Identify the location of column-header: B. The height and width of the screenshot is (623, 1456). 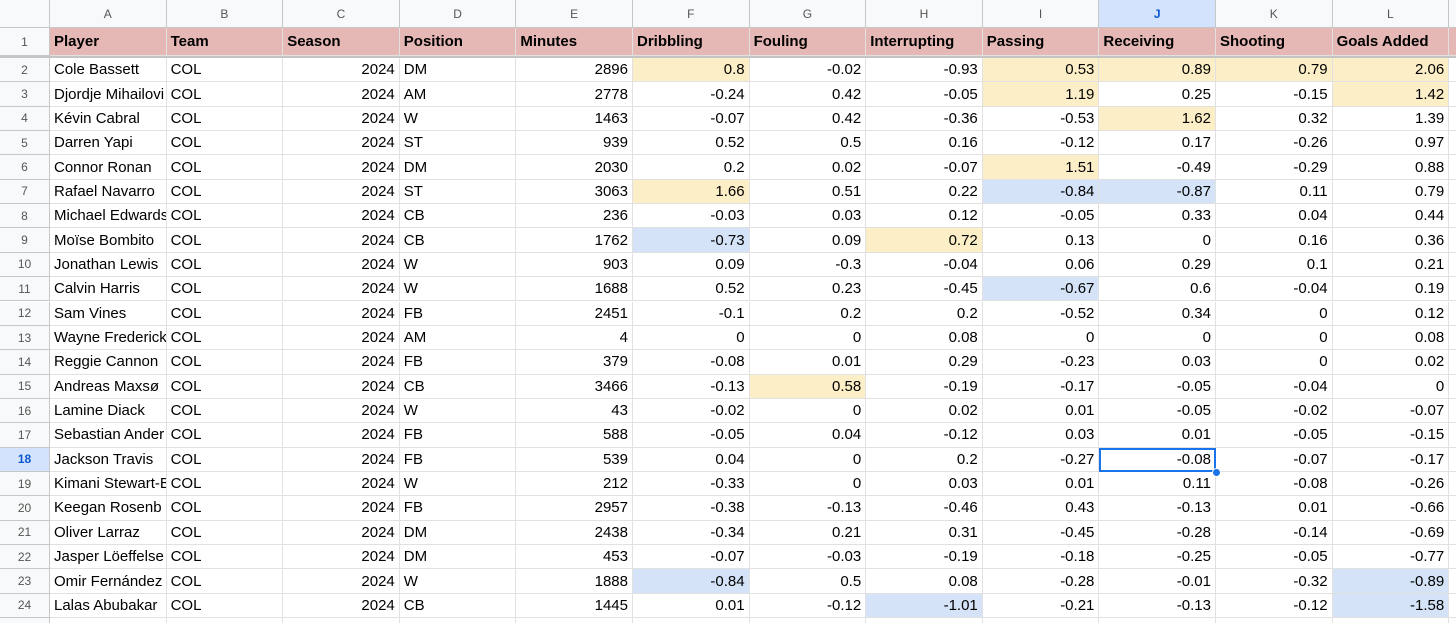
(225, 14).